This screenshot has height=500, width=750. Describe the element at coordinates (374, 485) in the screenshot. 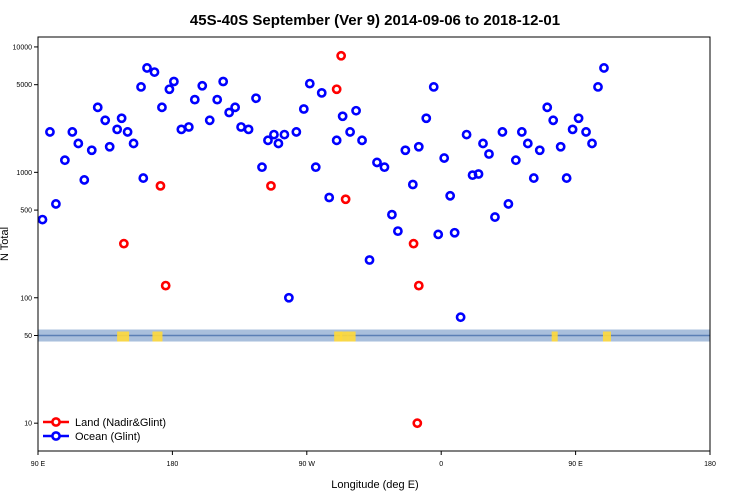

I see `x-axis-title: Longitude (deg E)` at that location.